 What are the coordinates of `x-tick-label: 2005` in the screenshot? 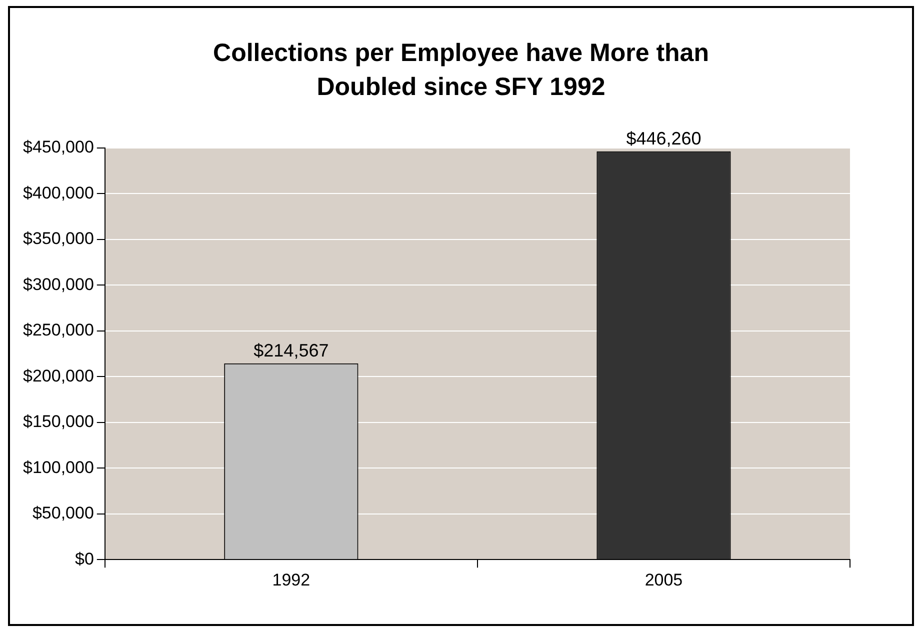 It's located at (663, 580).